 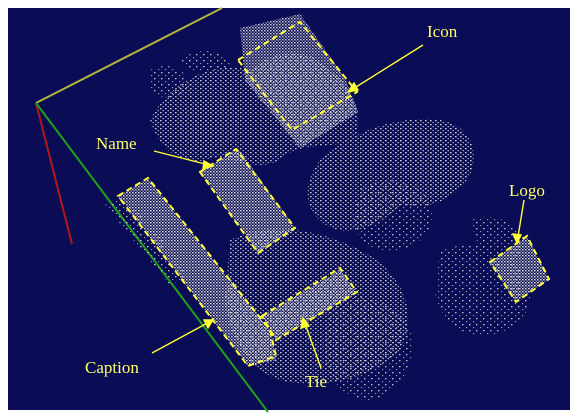 I want to click on name-box, so click(x=247, y=201).